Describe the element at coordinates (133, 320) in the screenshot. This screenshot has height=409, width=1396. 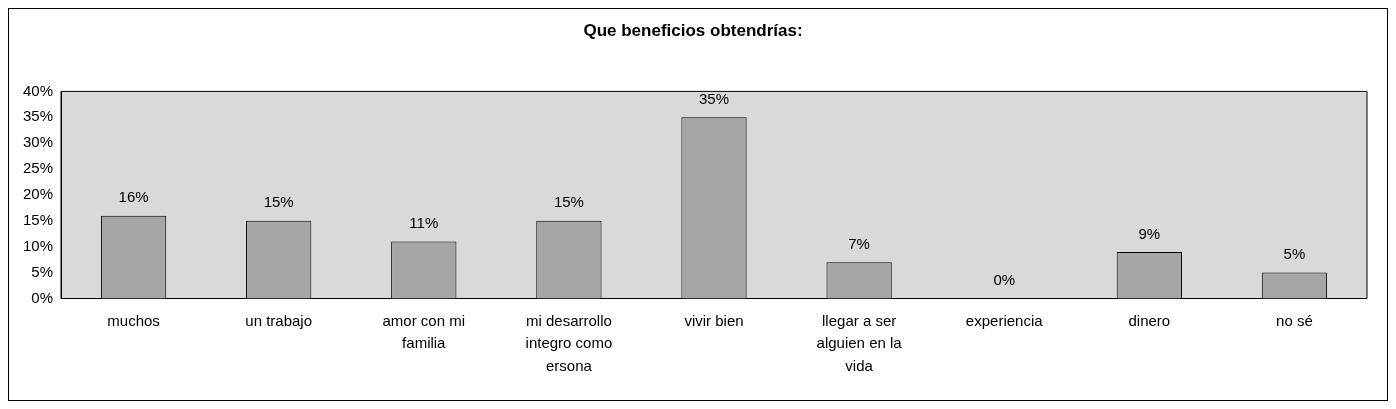
I see `x-tick-label: muchos` at that location.